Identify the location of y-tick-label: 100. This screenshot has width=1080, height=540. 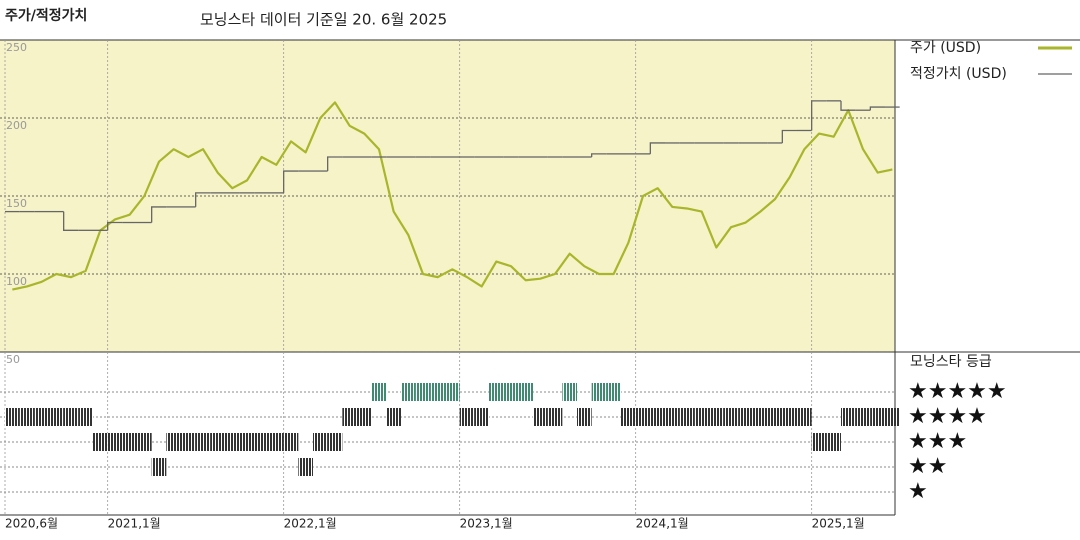
(16, 281).